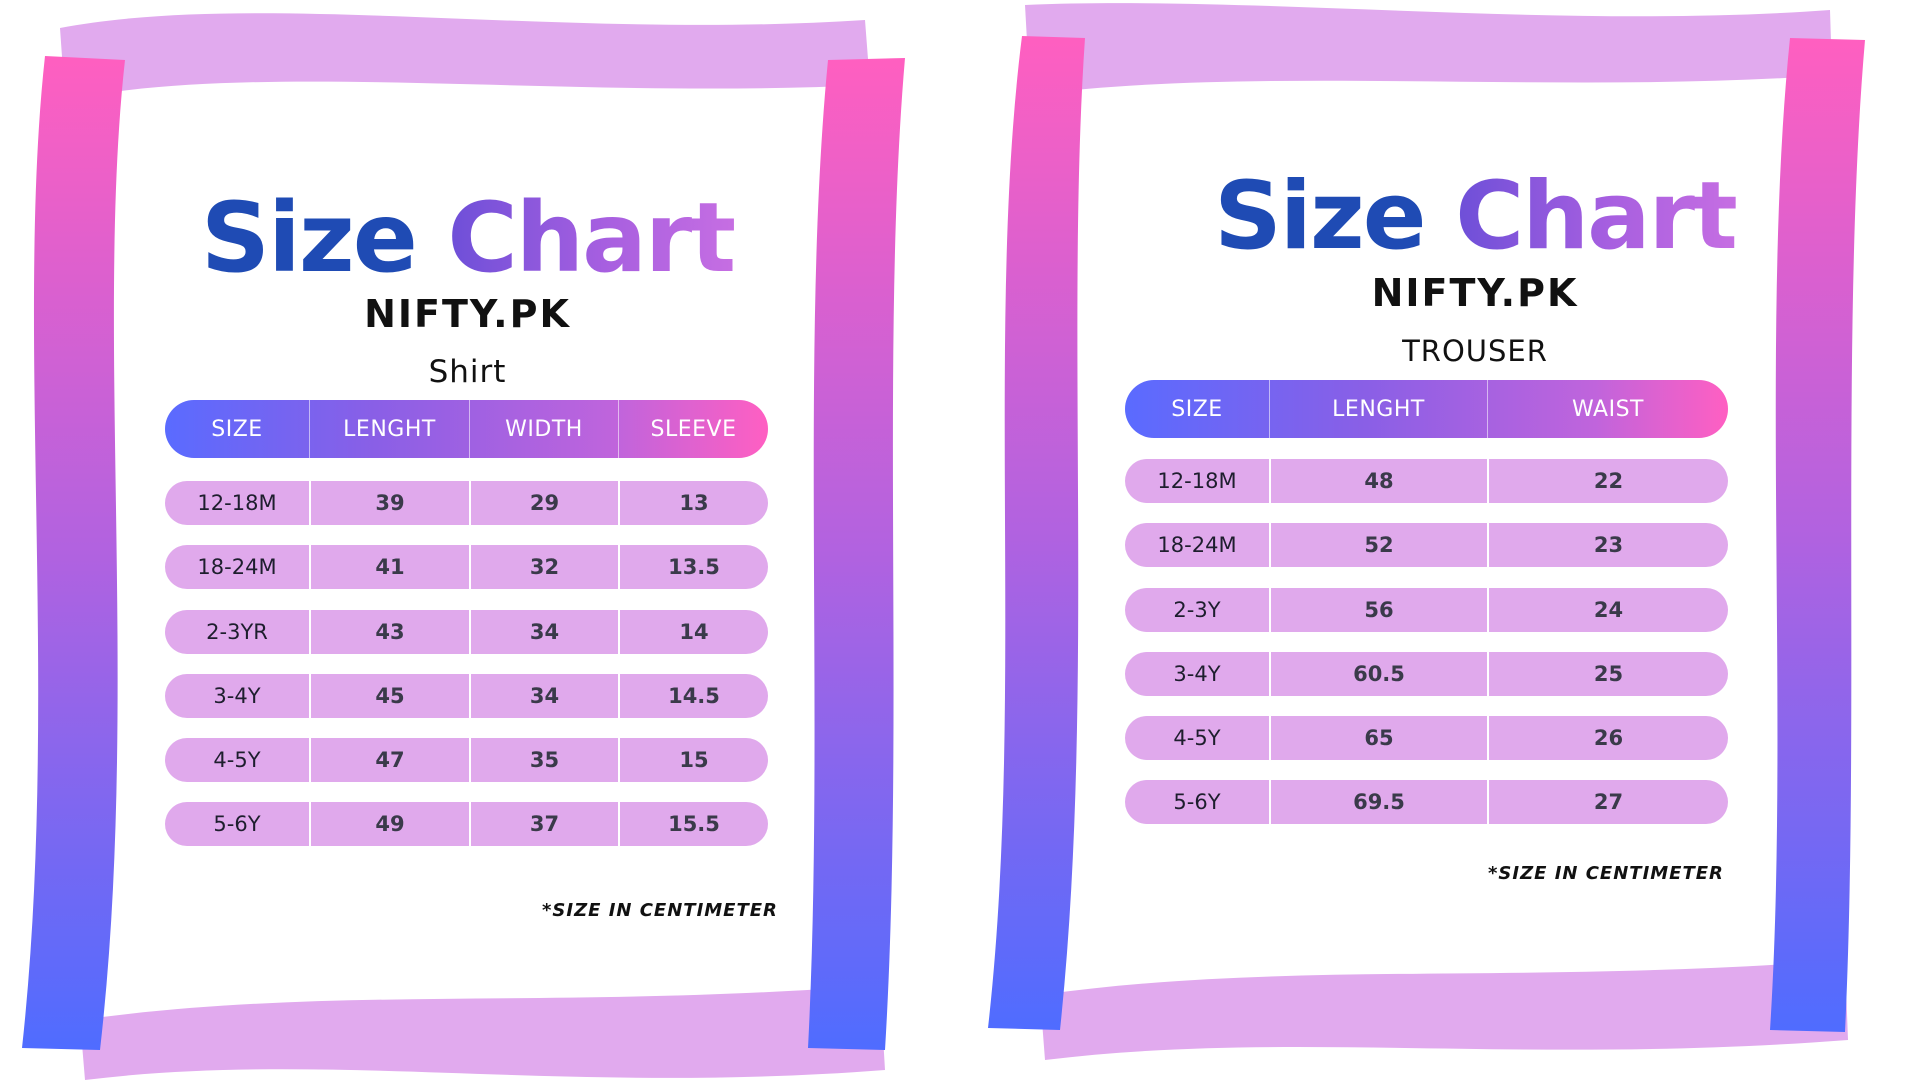 The width and height of the screenshot is (1920, 1080). Describe the element at coordinates (1607, 802) in the screenshot. I see `cell-waist: 27` at that location.